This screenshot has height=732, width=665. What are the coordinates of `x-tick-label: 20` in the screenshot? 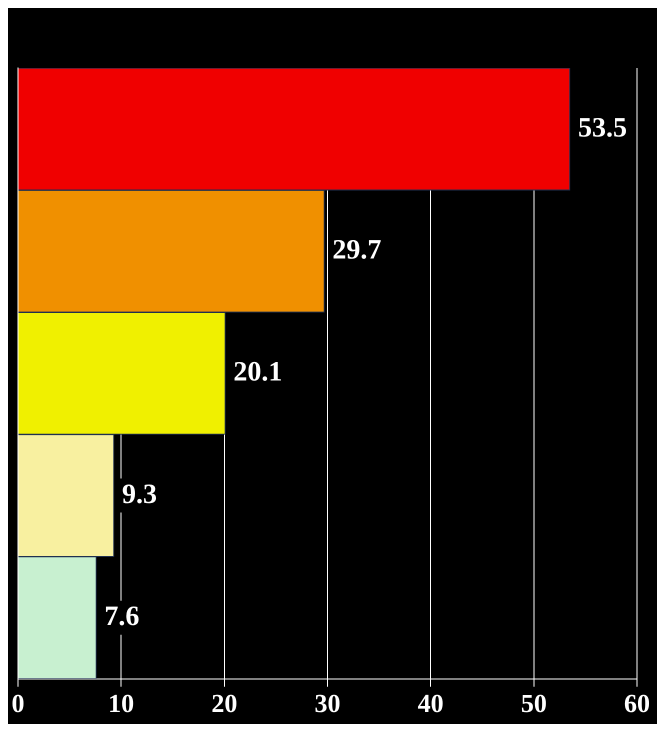 It's located at (224, 703).